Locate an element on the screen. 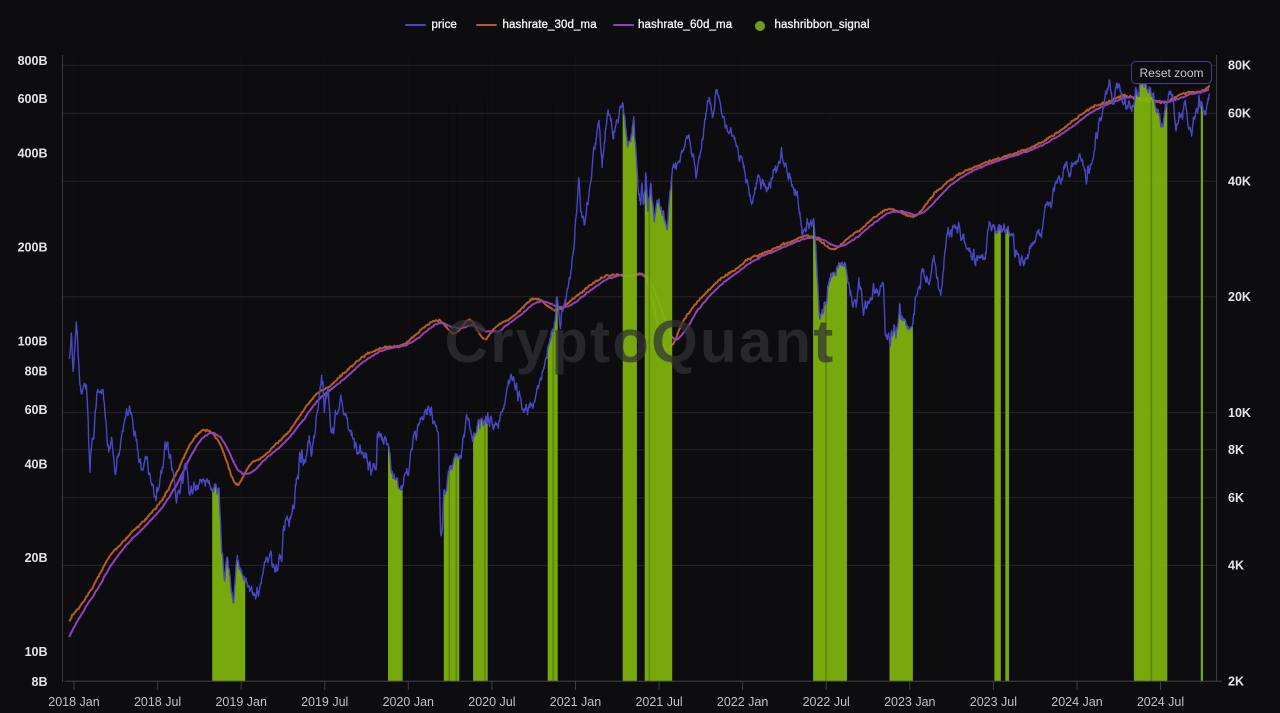 This screenshot has height=713, width=1280. svg-text: 2021 Jan is located at coordinates (575, 702).